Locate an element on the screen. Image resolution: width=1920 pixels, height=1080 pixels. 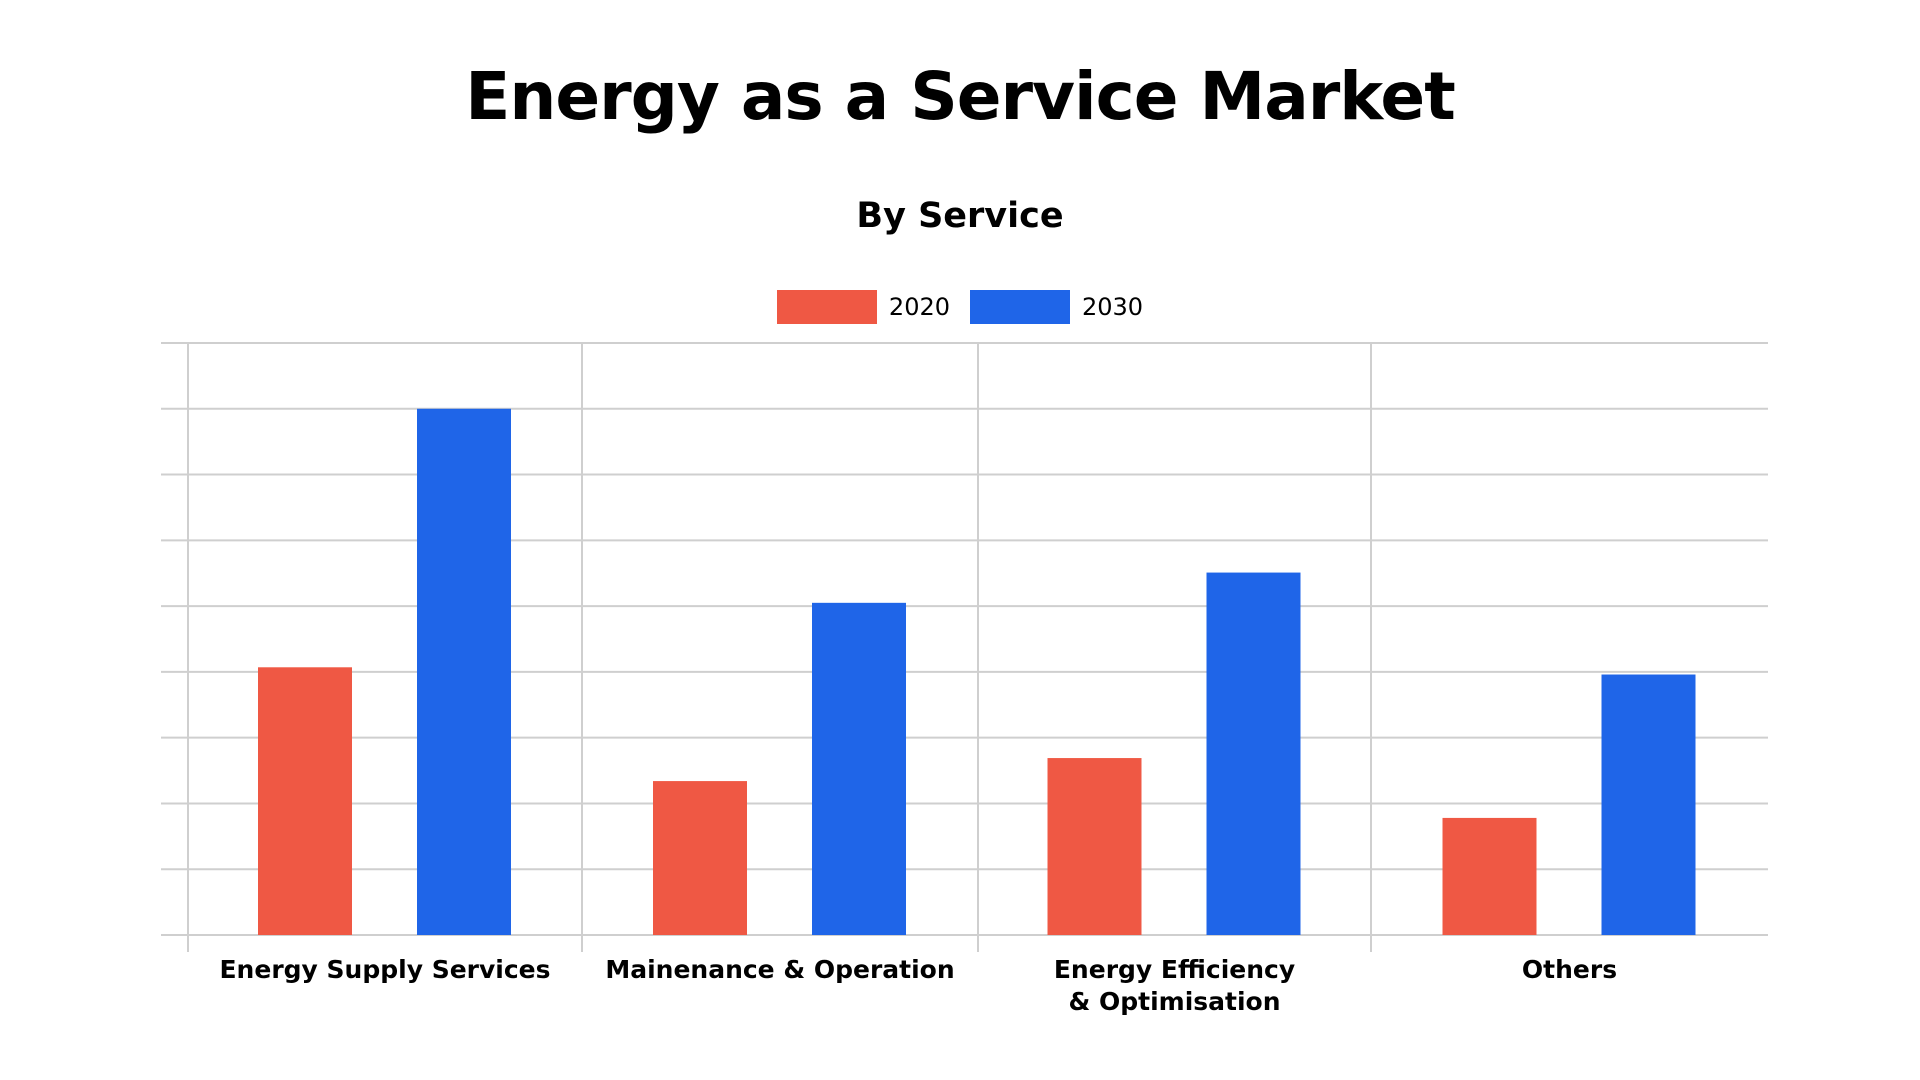
chart-title: Energy as a Service Market is located at coordinates (960, 96).